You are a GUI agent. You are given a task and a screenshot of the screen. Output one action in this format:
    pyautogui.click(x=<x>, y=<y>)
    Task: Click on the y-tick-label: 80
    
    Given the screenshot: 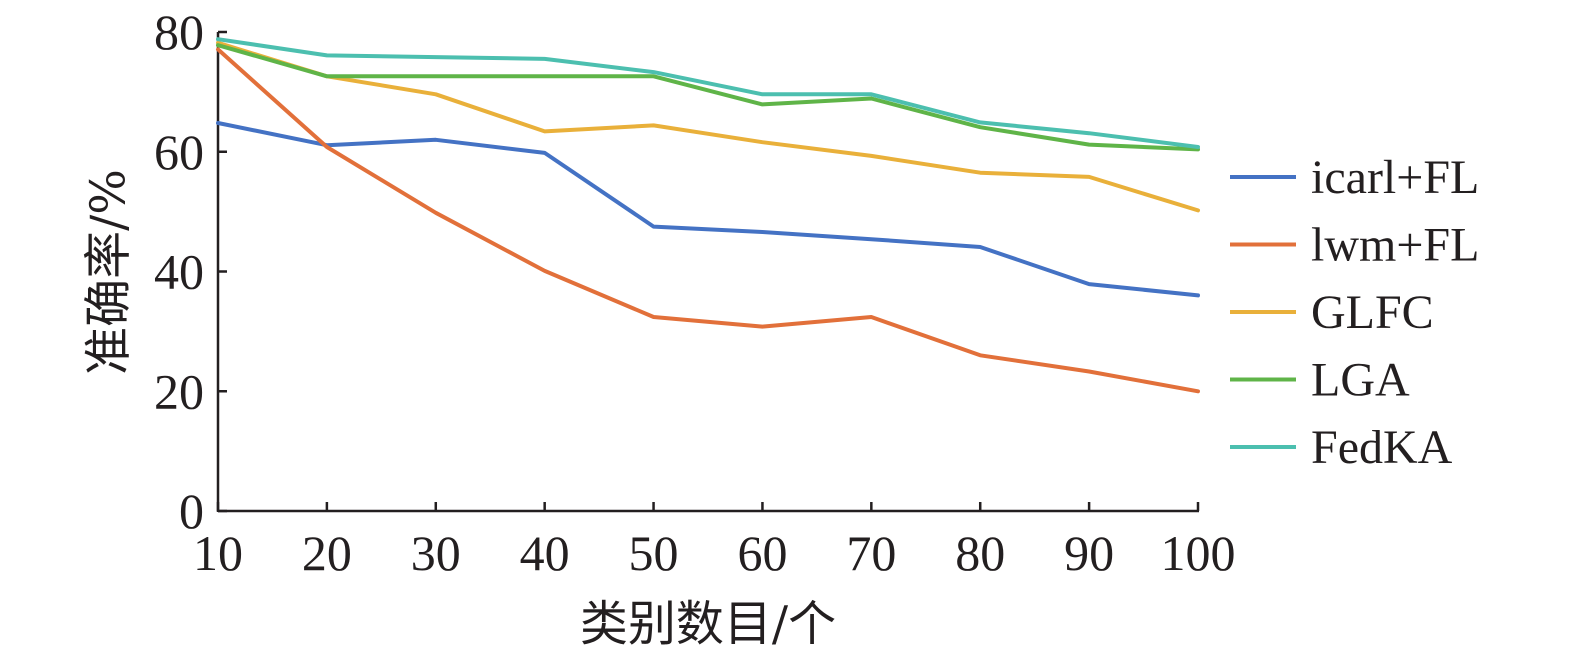 What is the action you would take?
    pyautogui.click(x=179, y=32)
    